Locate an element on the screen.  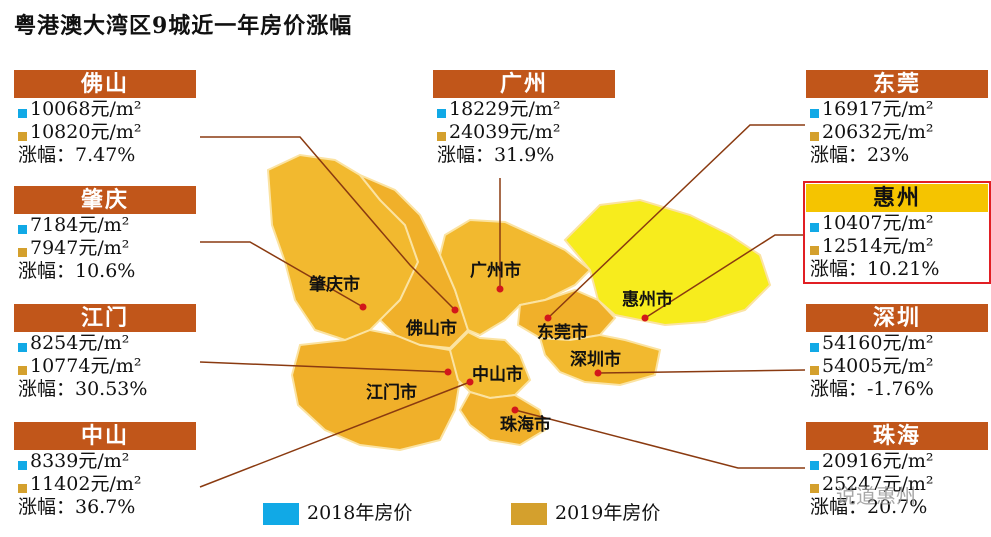
growth-rate: 涨幅：7.47% is located at coordinates (77, 155).